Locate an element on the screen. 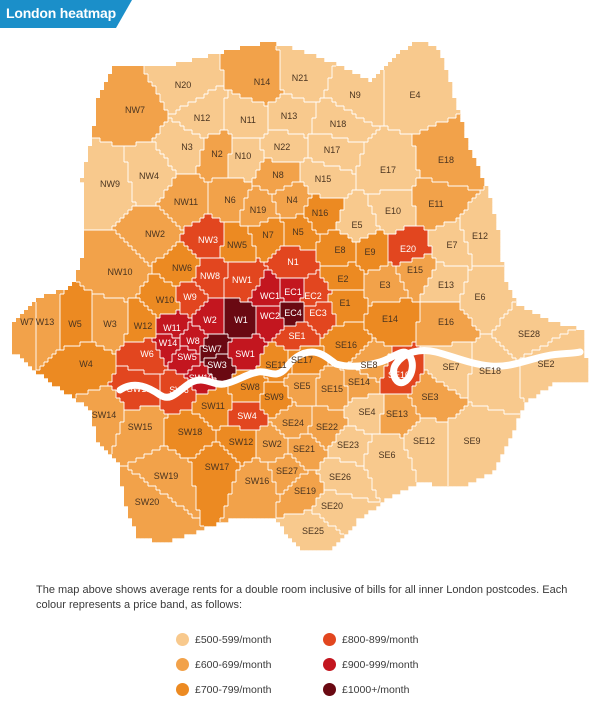 The width and height of the screenshot is (594, 702). postcode-label-se23: SE23 is located at coordinates (348, 445).